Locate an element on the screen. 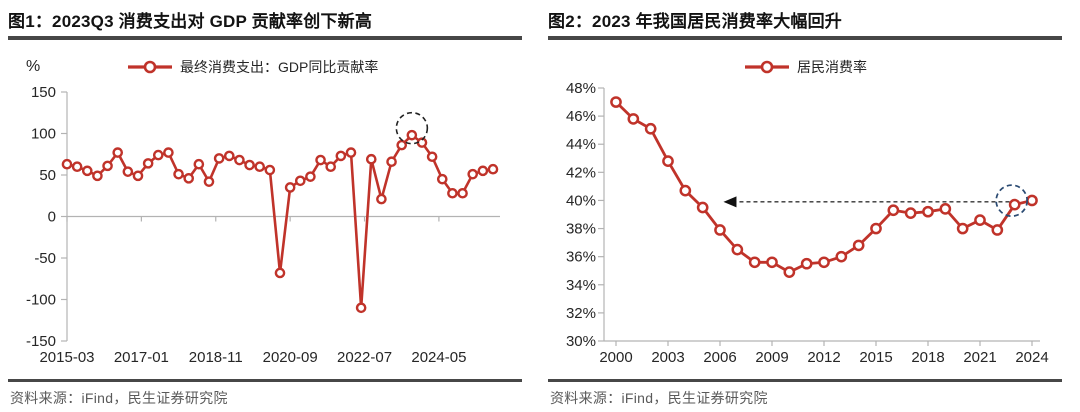  y-axis-tick-label: 36% is located at coordinates (581, 257).